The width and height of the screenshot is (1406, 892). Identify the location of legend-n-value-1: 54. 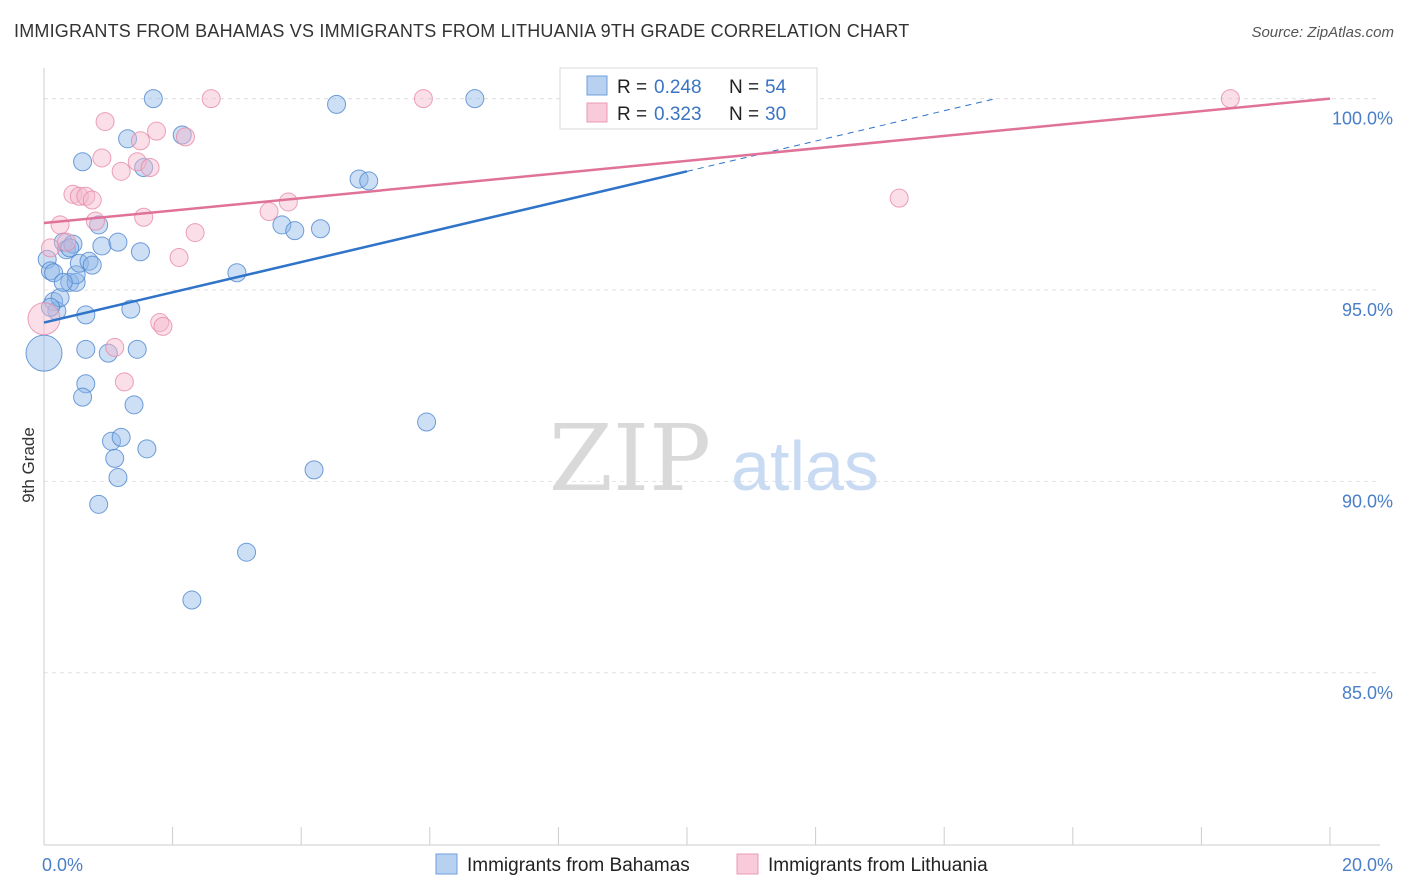
(776, 87).